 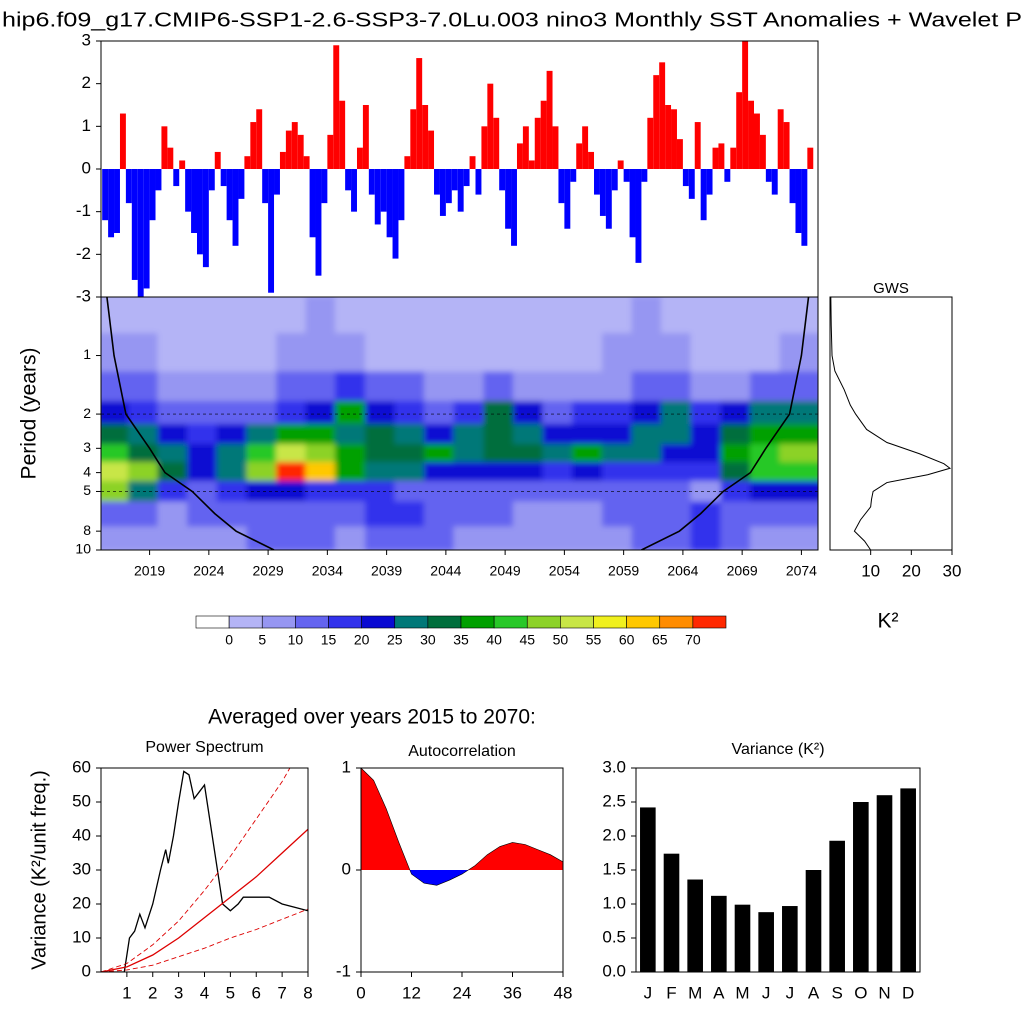 What do you see at coordinates (462, 819) in the screenshot?
I see `positive-area` at bounding box center [462, 819].